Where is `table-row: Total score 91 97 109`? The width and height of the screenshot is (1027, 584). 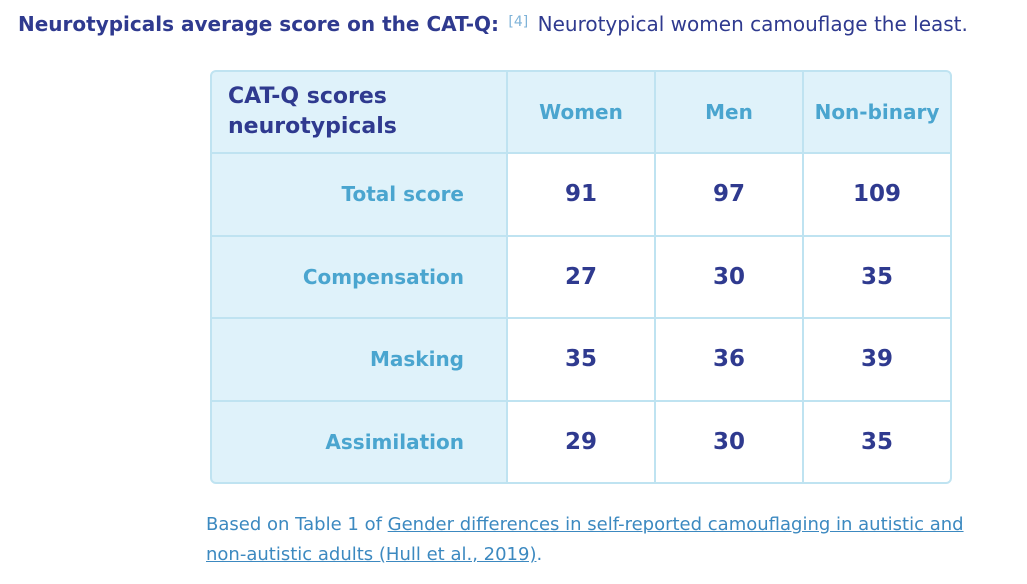 table-row: Total score 91 97 109 is located at coordinates (581, 194).